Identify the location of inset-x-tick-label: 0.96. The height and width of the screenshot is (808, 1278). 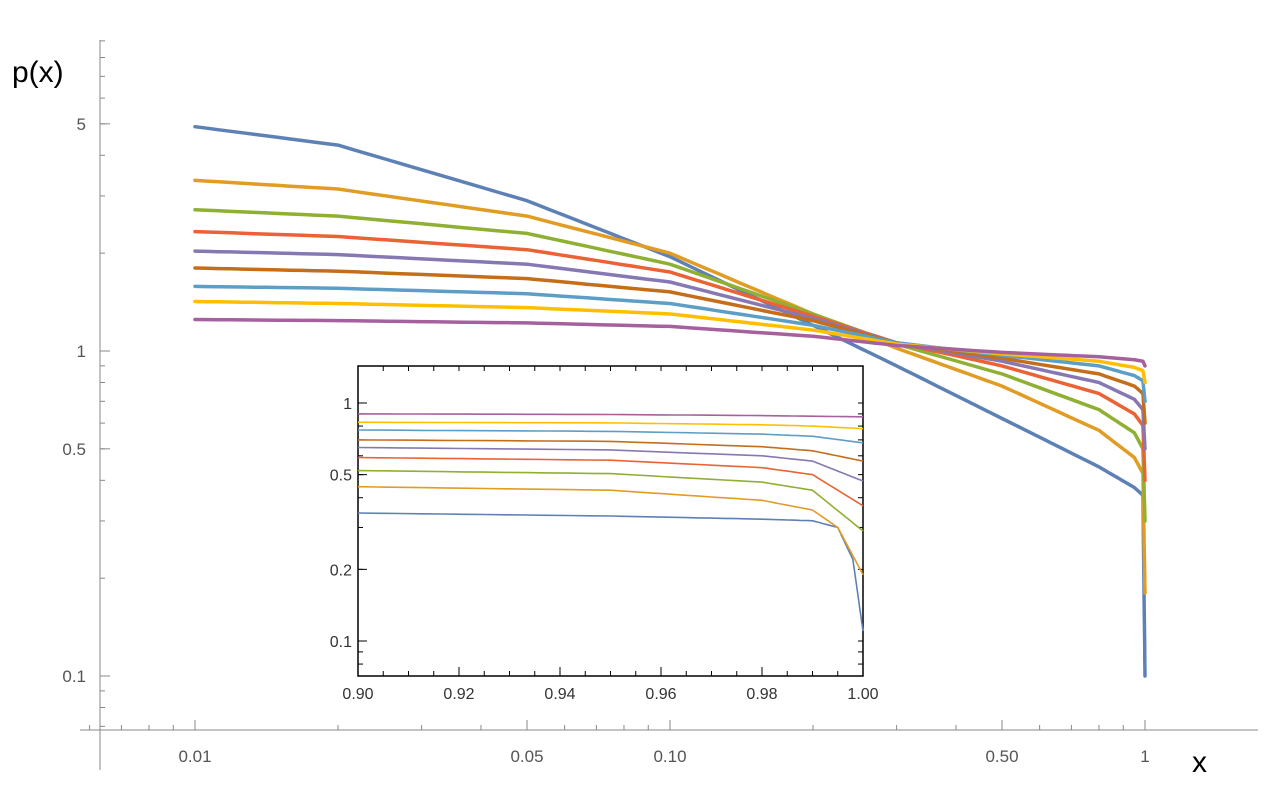
(660, 694).